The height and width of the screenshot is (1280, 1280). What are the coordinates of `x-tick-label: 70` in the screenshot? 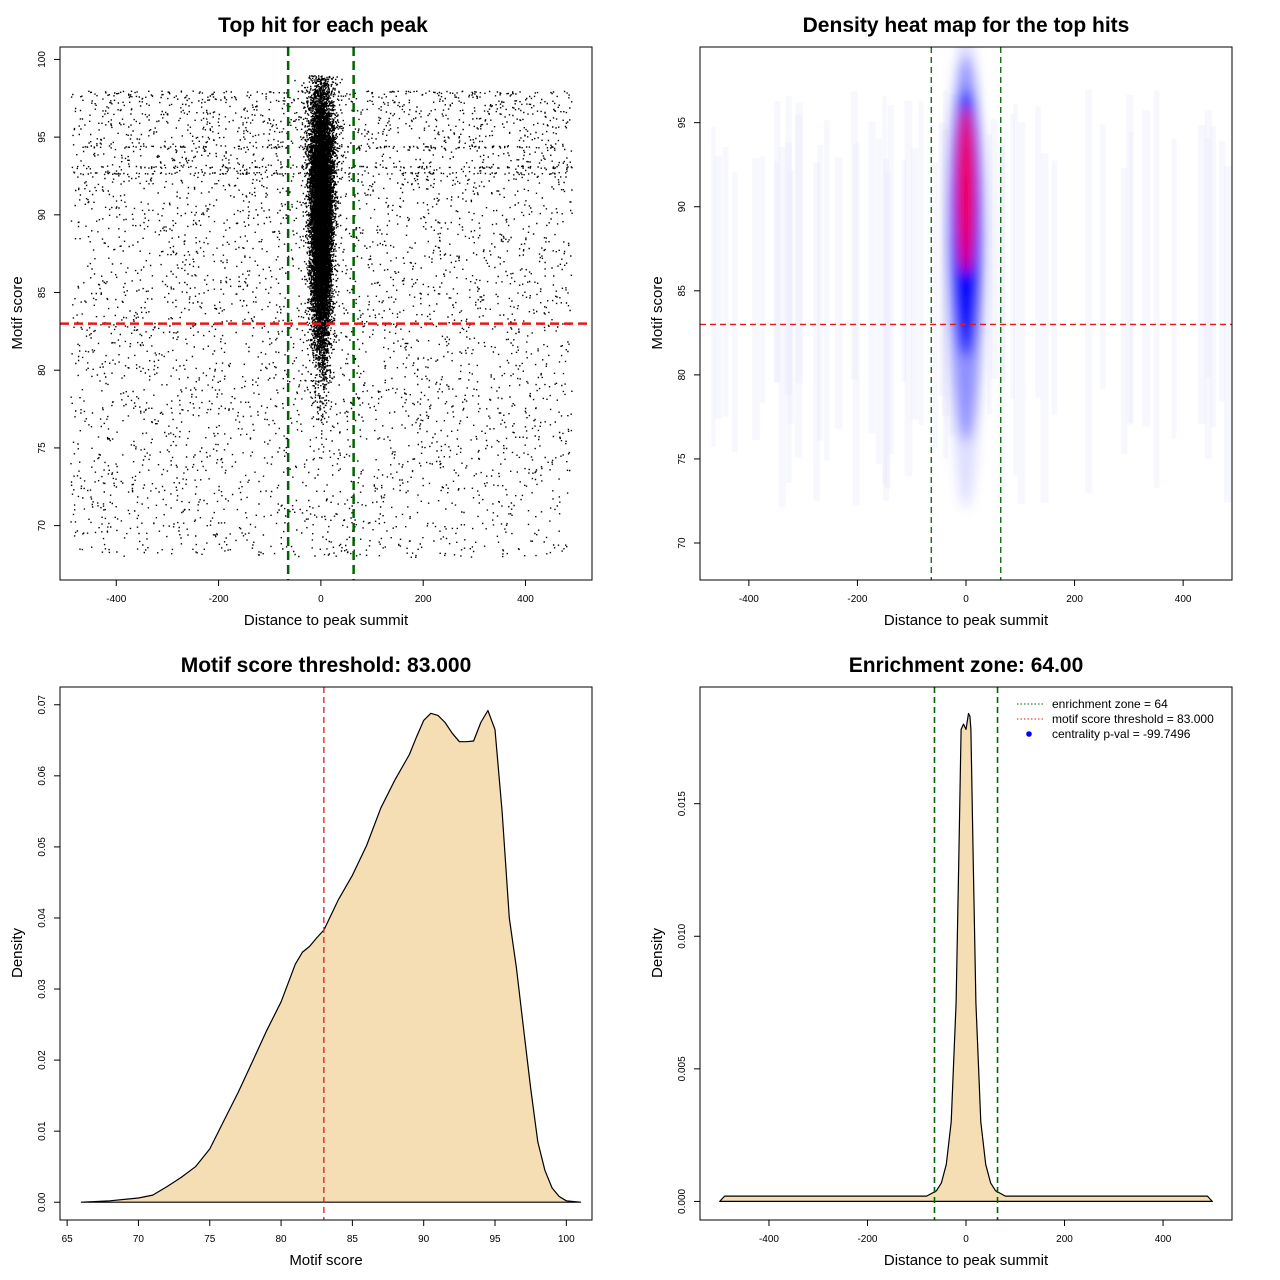 It's located at (139, 1239).